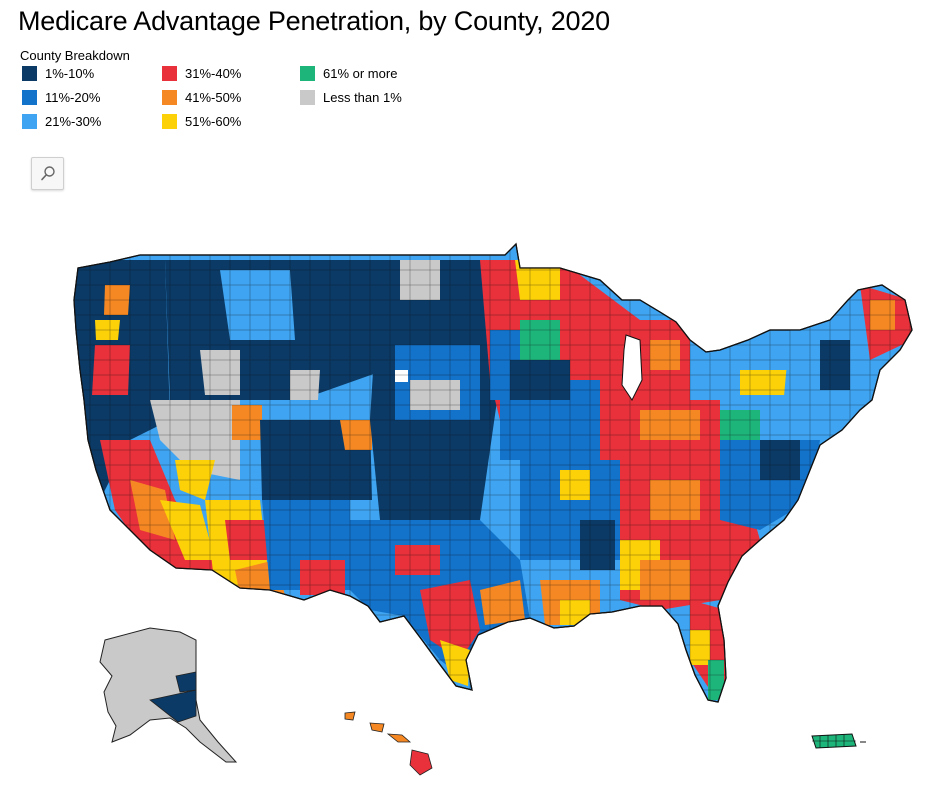 This screenshot has height=786, width=936. I want to click on legend-title: County Breakdown, so click(75, 55).